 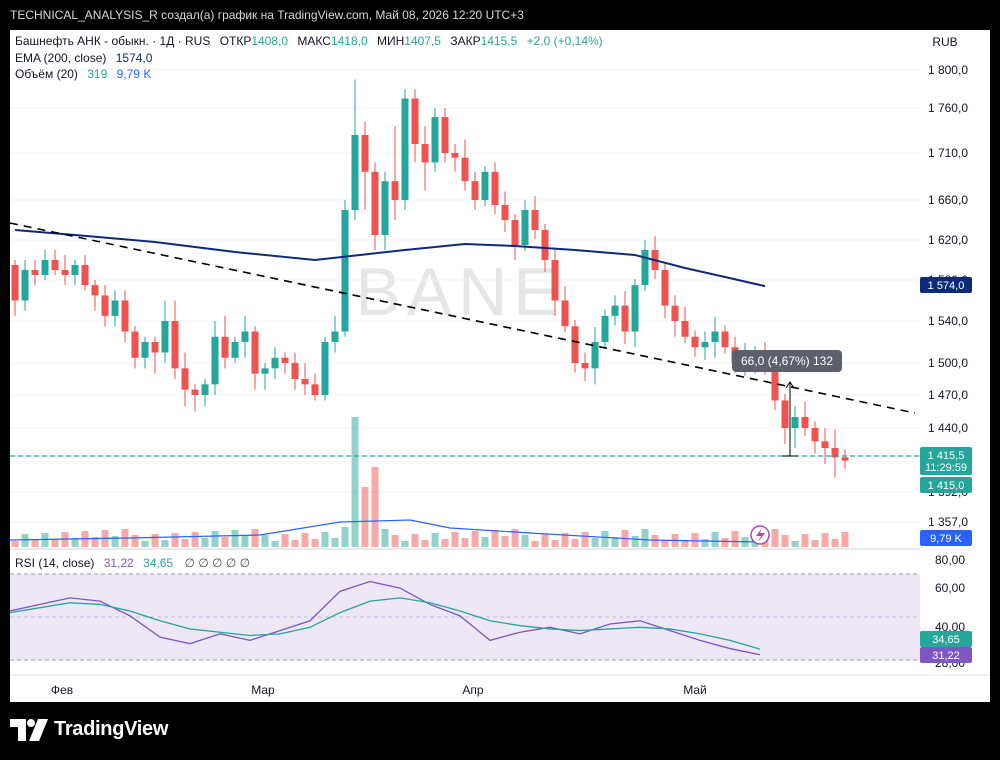 What do you see at coordinates (948, 153) in the screenshot?
I see `price-tick-label: 1 710,0` at bounding box center [948, 153].